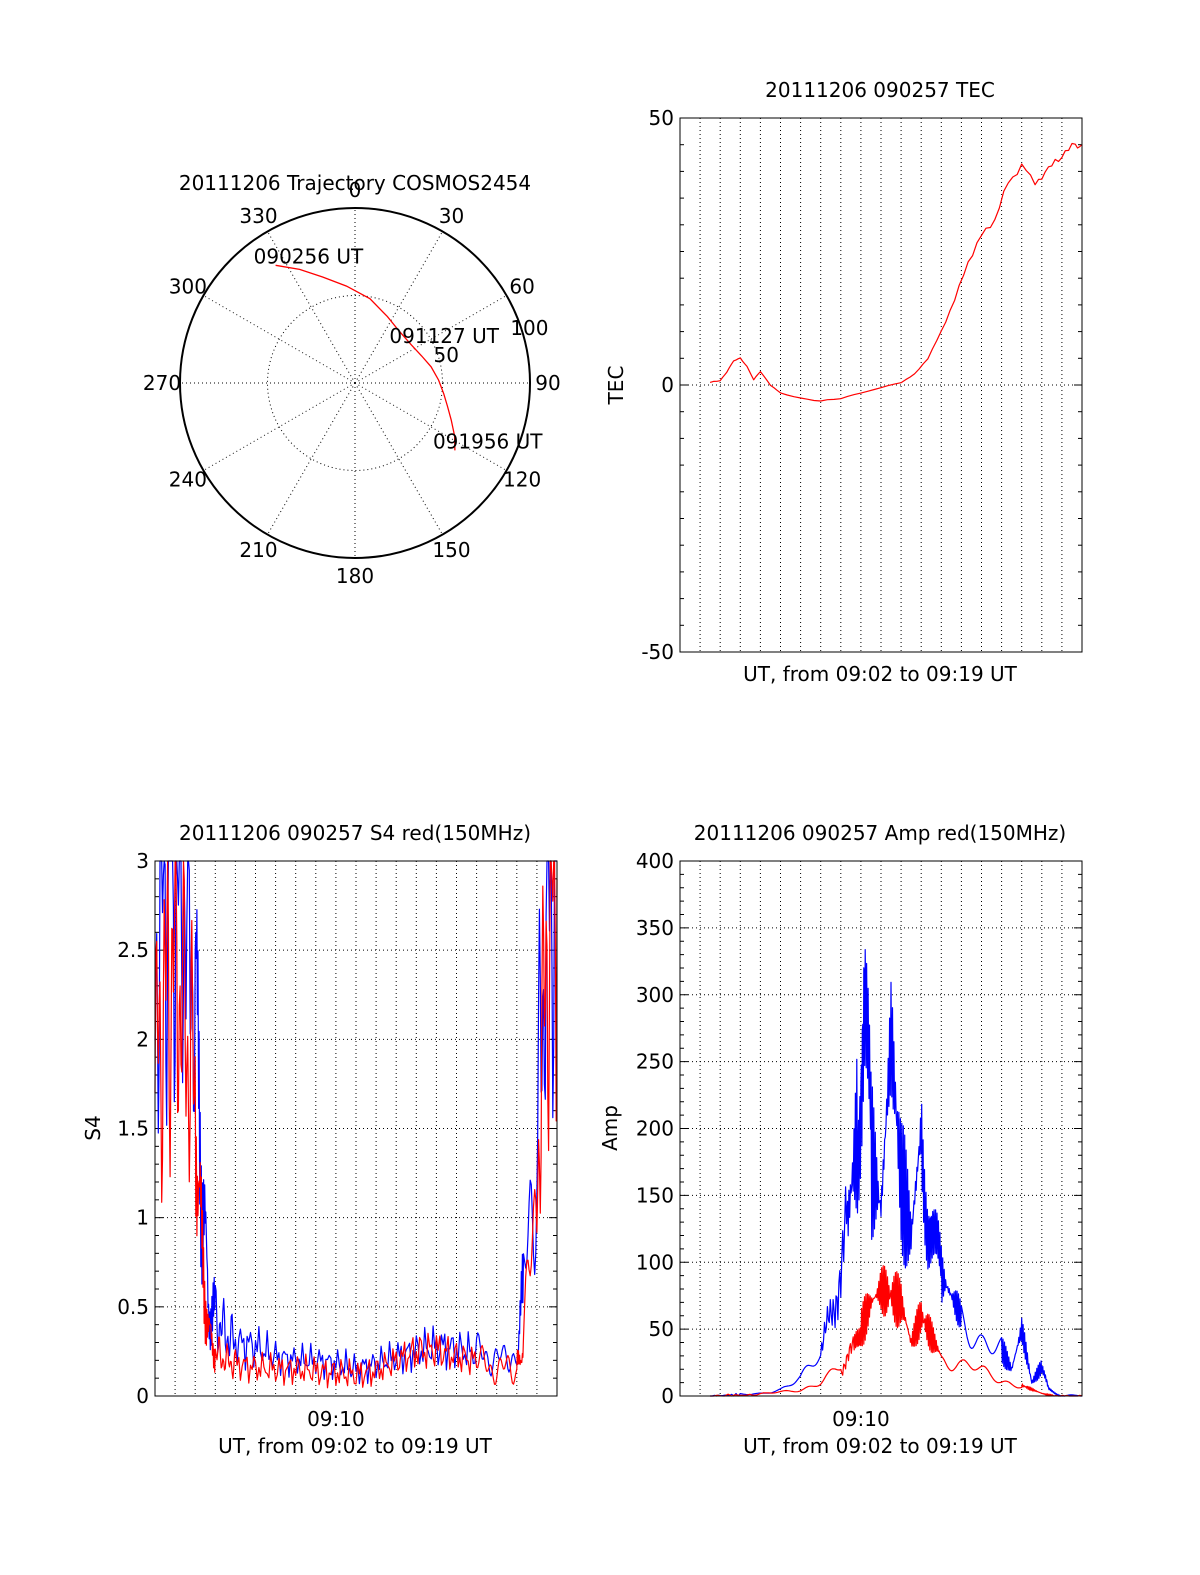  What do you see at coordinates (880, 833) in the screenshot?
I see `amp-chart-title: 20111206 090257 Amp red(150MHz)` at bounding box center [880, 833].